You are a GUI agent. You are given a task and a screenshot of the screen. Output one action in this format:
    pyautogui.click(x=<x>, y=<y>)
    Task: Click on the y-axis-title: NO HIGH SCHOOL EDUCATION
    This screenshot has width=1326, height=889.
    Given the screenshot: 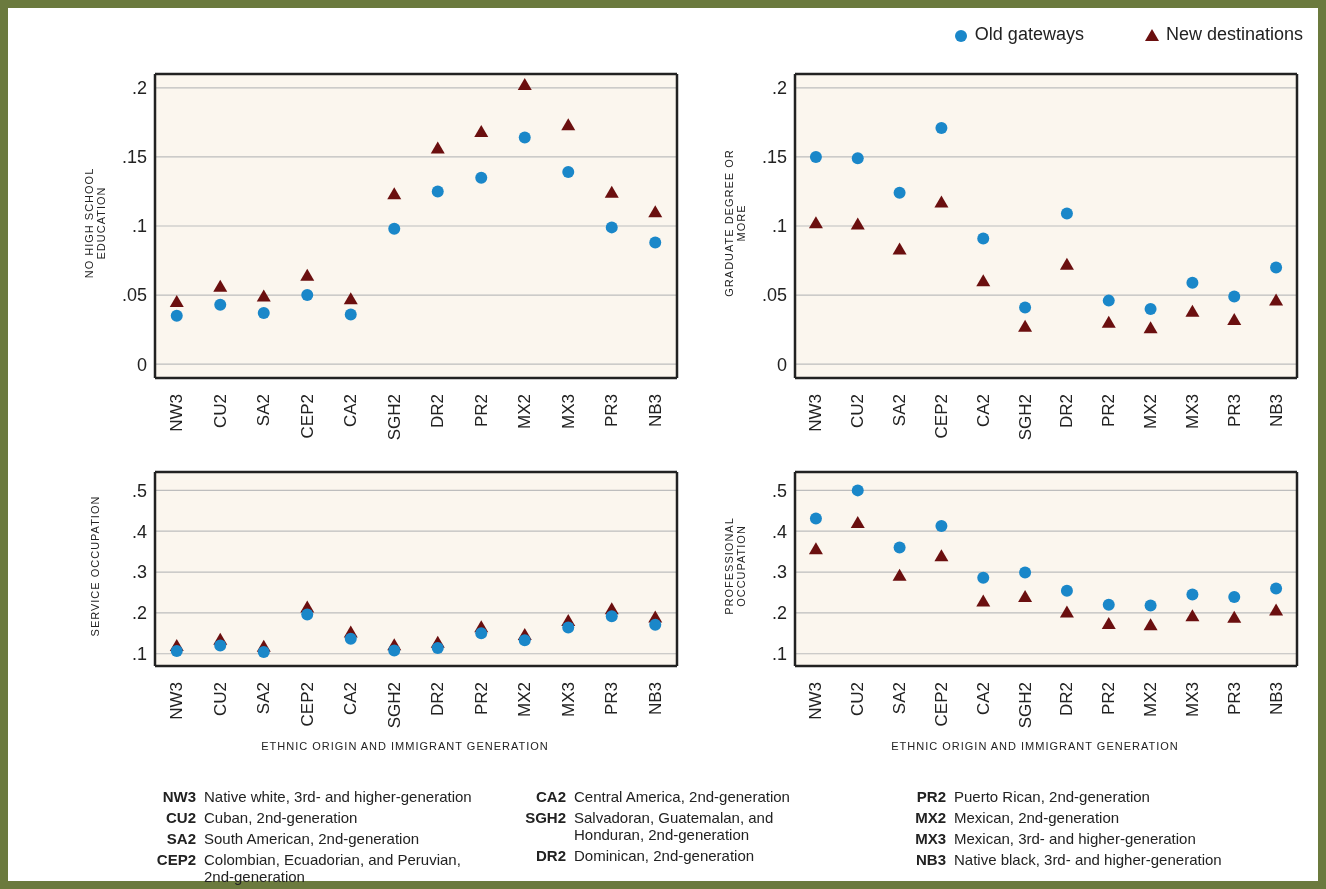 What is the action you would take?
    pyautogui.click(x=95, y=223)
    